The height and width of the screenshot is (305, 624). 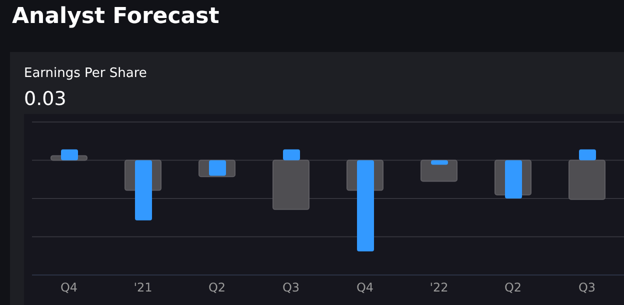 I want to click on x-tick-label: '21, so click(x=143, y=287).